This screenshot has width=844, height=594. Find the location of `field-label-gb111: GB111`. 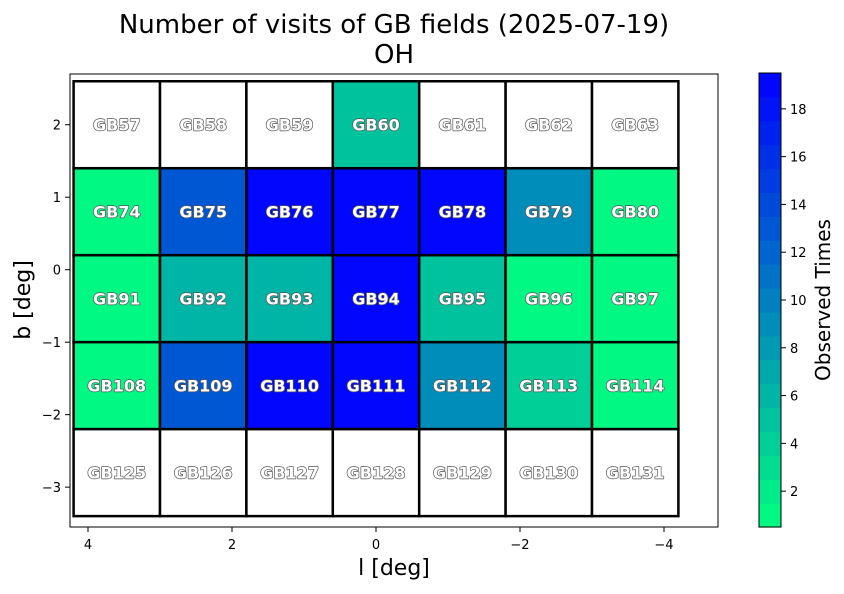

field-label-gb111: GB111 is located at coordinates (376, 386).